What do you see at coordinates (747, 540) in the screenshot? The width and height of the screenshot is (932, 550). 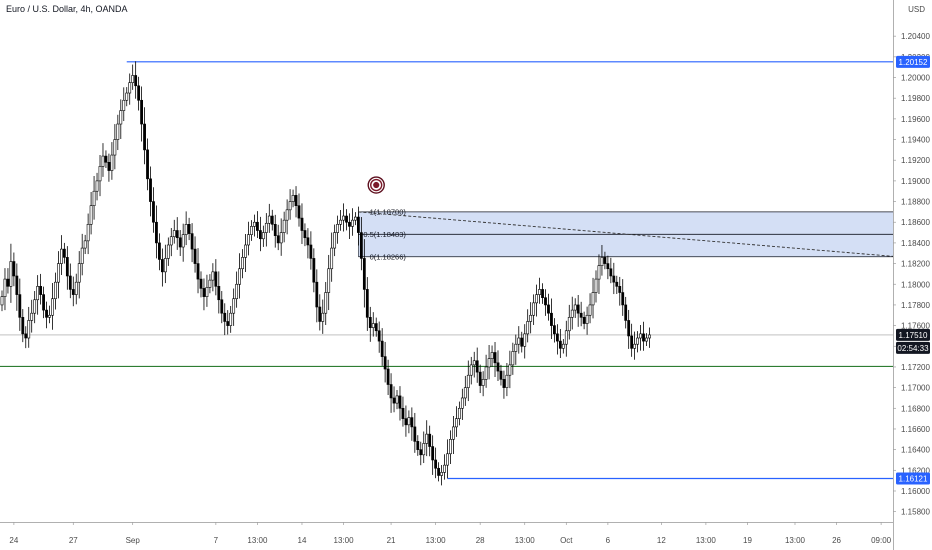 I see `time-tick-label: 19` at bounding box center [747, 540].